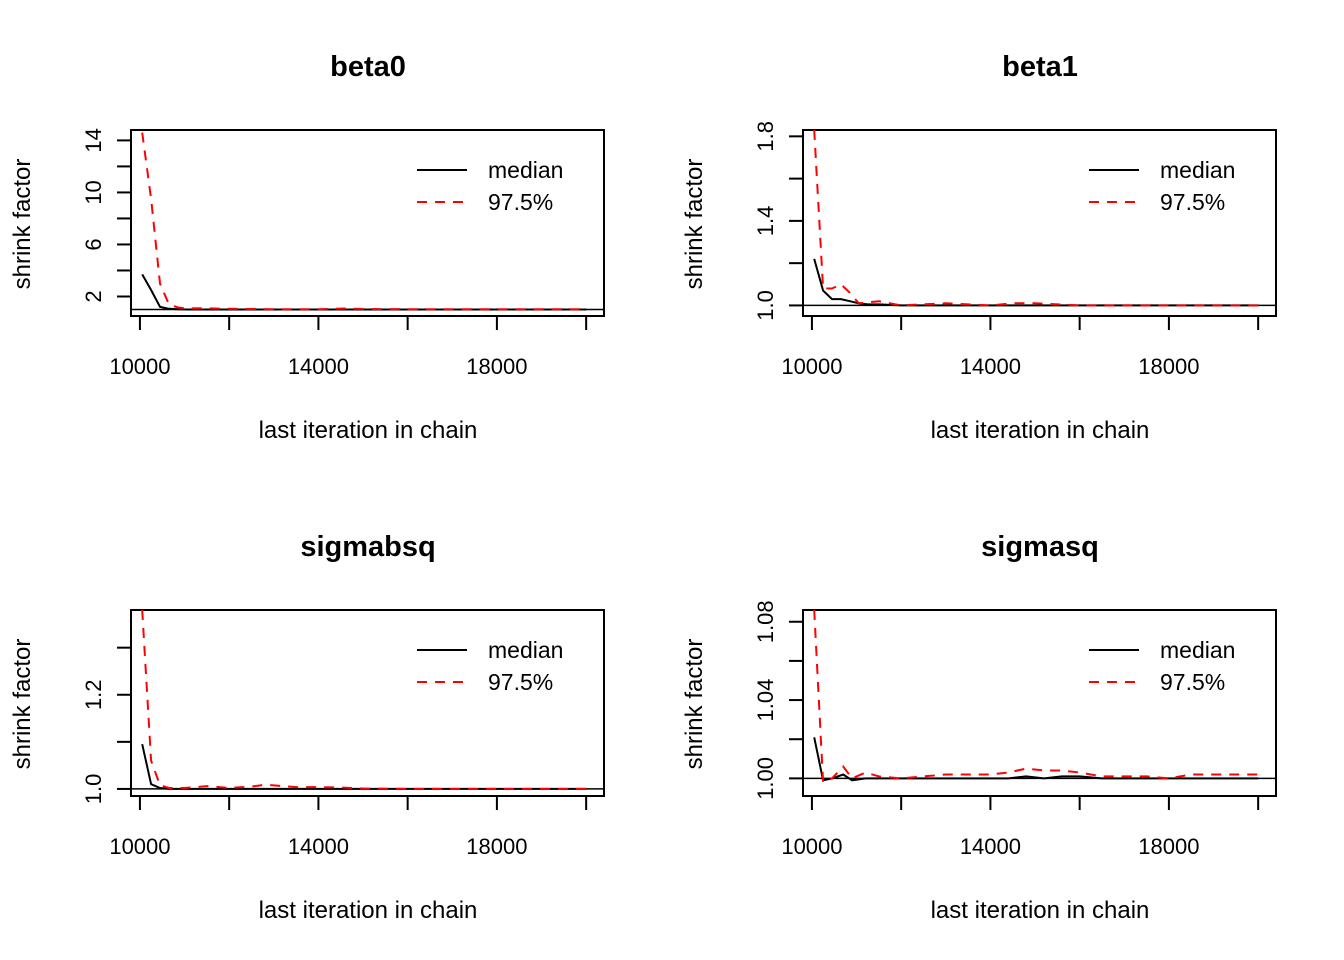 This screenshot has height=960, width=1344. Describe the element at coordinates (765, 700) in the screenshot. I see `y-tick-label: 1.04` at that location.